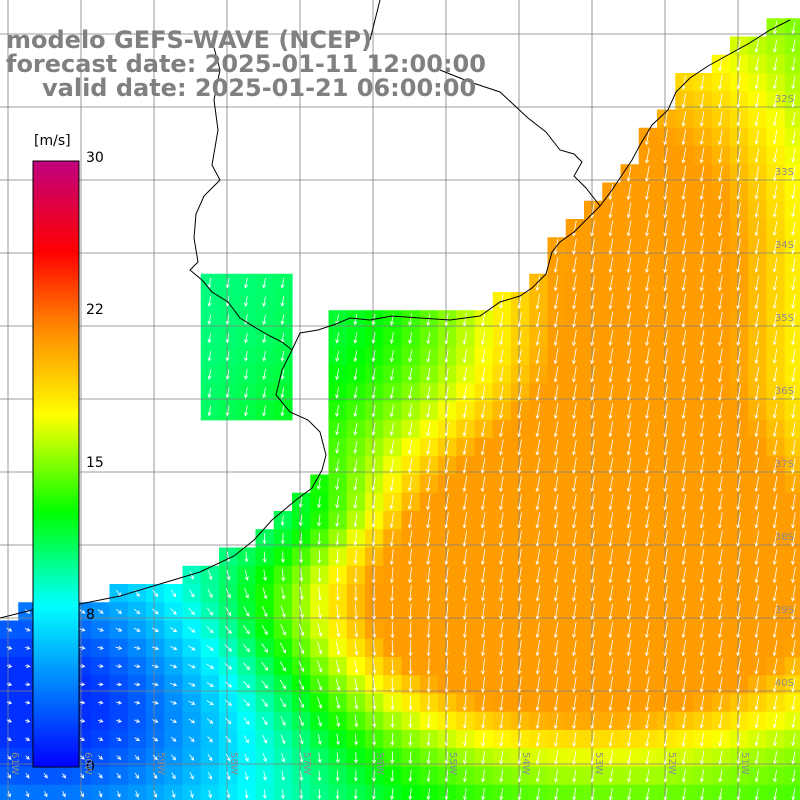 This screenshot has height=800, width=800. What do you see at coordinates (56, 464) in the screenshot?
I see `colorbar-gradient` at bounding box center [56, 464].